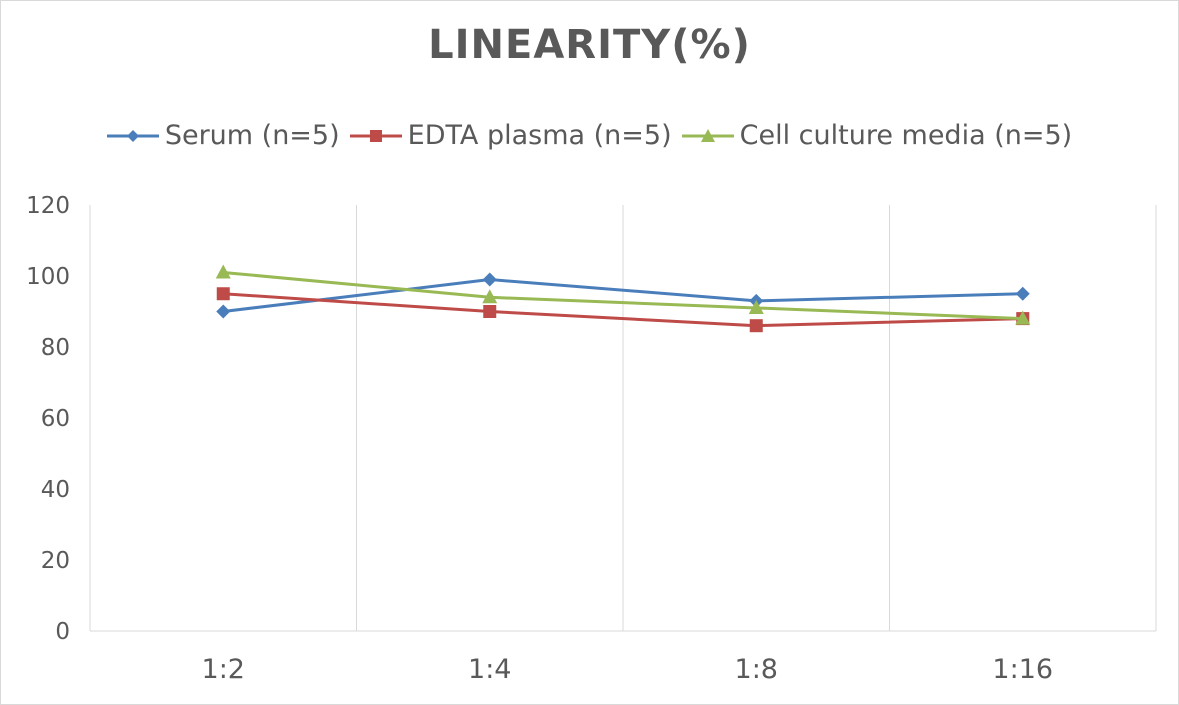 This screenshot has width=1179, height=705. What do you see at coordinates (252, 135) in the screenshot?
I see `legend-label-serum: Serum (n=5)` at bounding box center [252, 135].